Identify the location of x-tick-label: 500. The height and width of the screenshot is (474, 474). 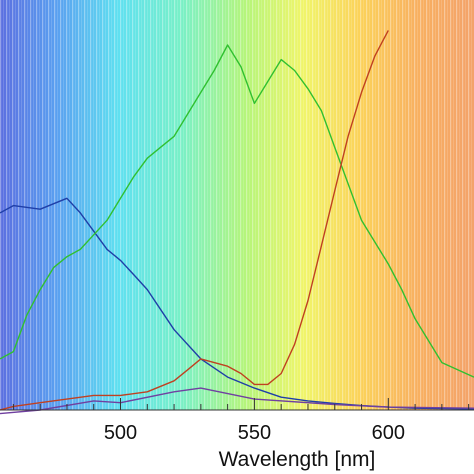
(120, 433).